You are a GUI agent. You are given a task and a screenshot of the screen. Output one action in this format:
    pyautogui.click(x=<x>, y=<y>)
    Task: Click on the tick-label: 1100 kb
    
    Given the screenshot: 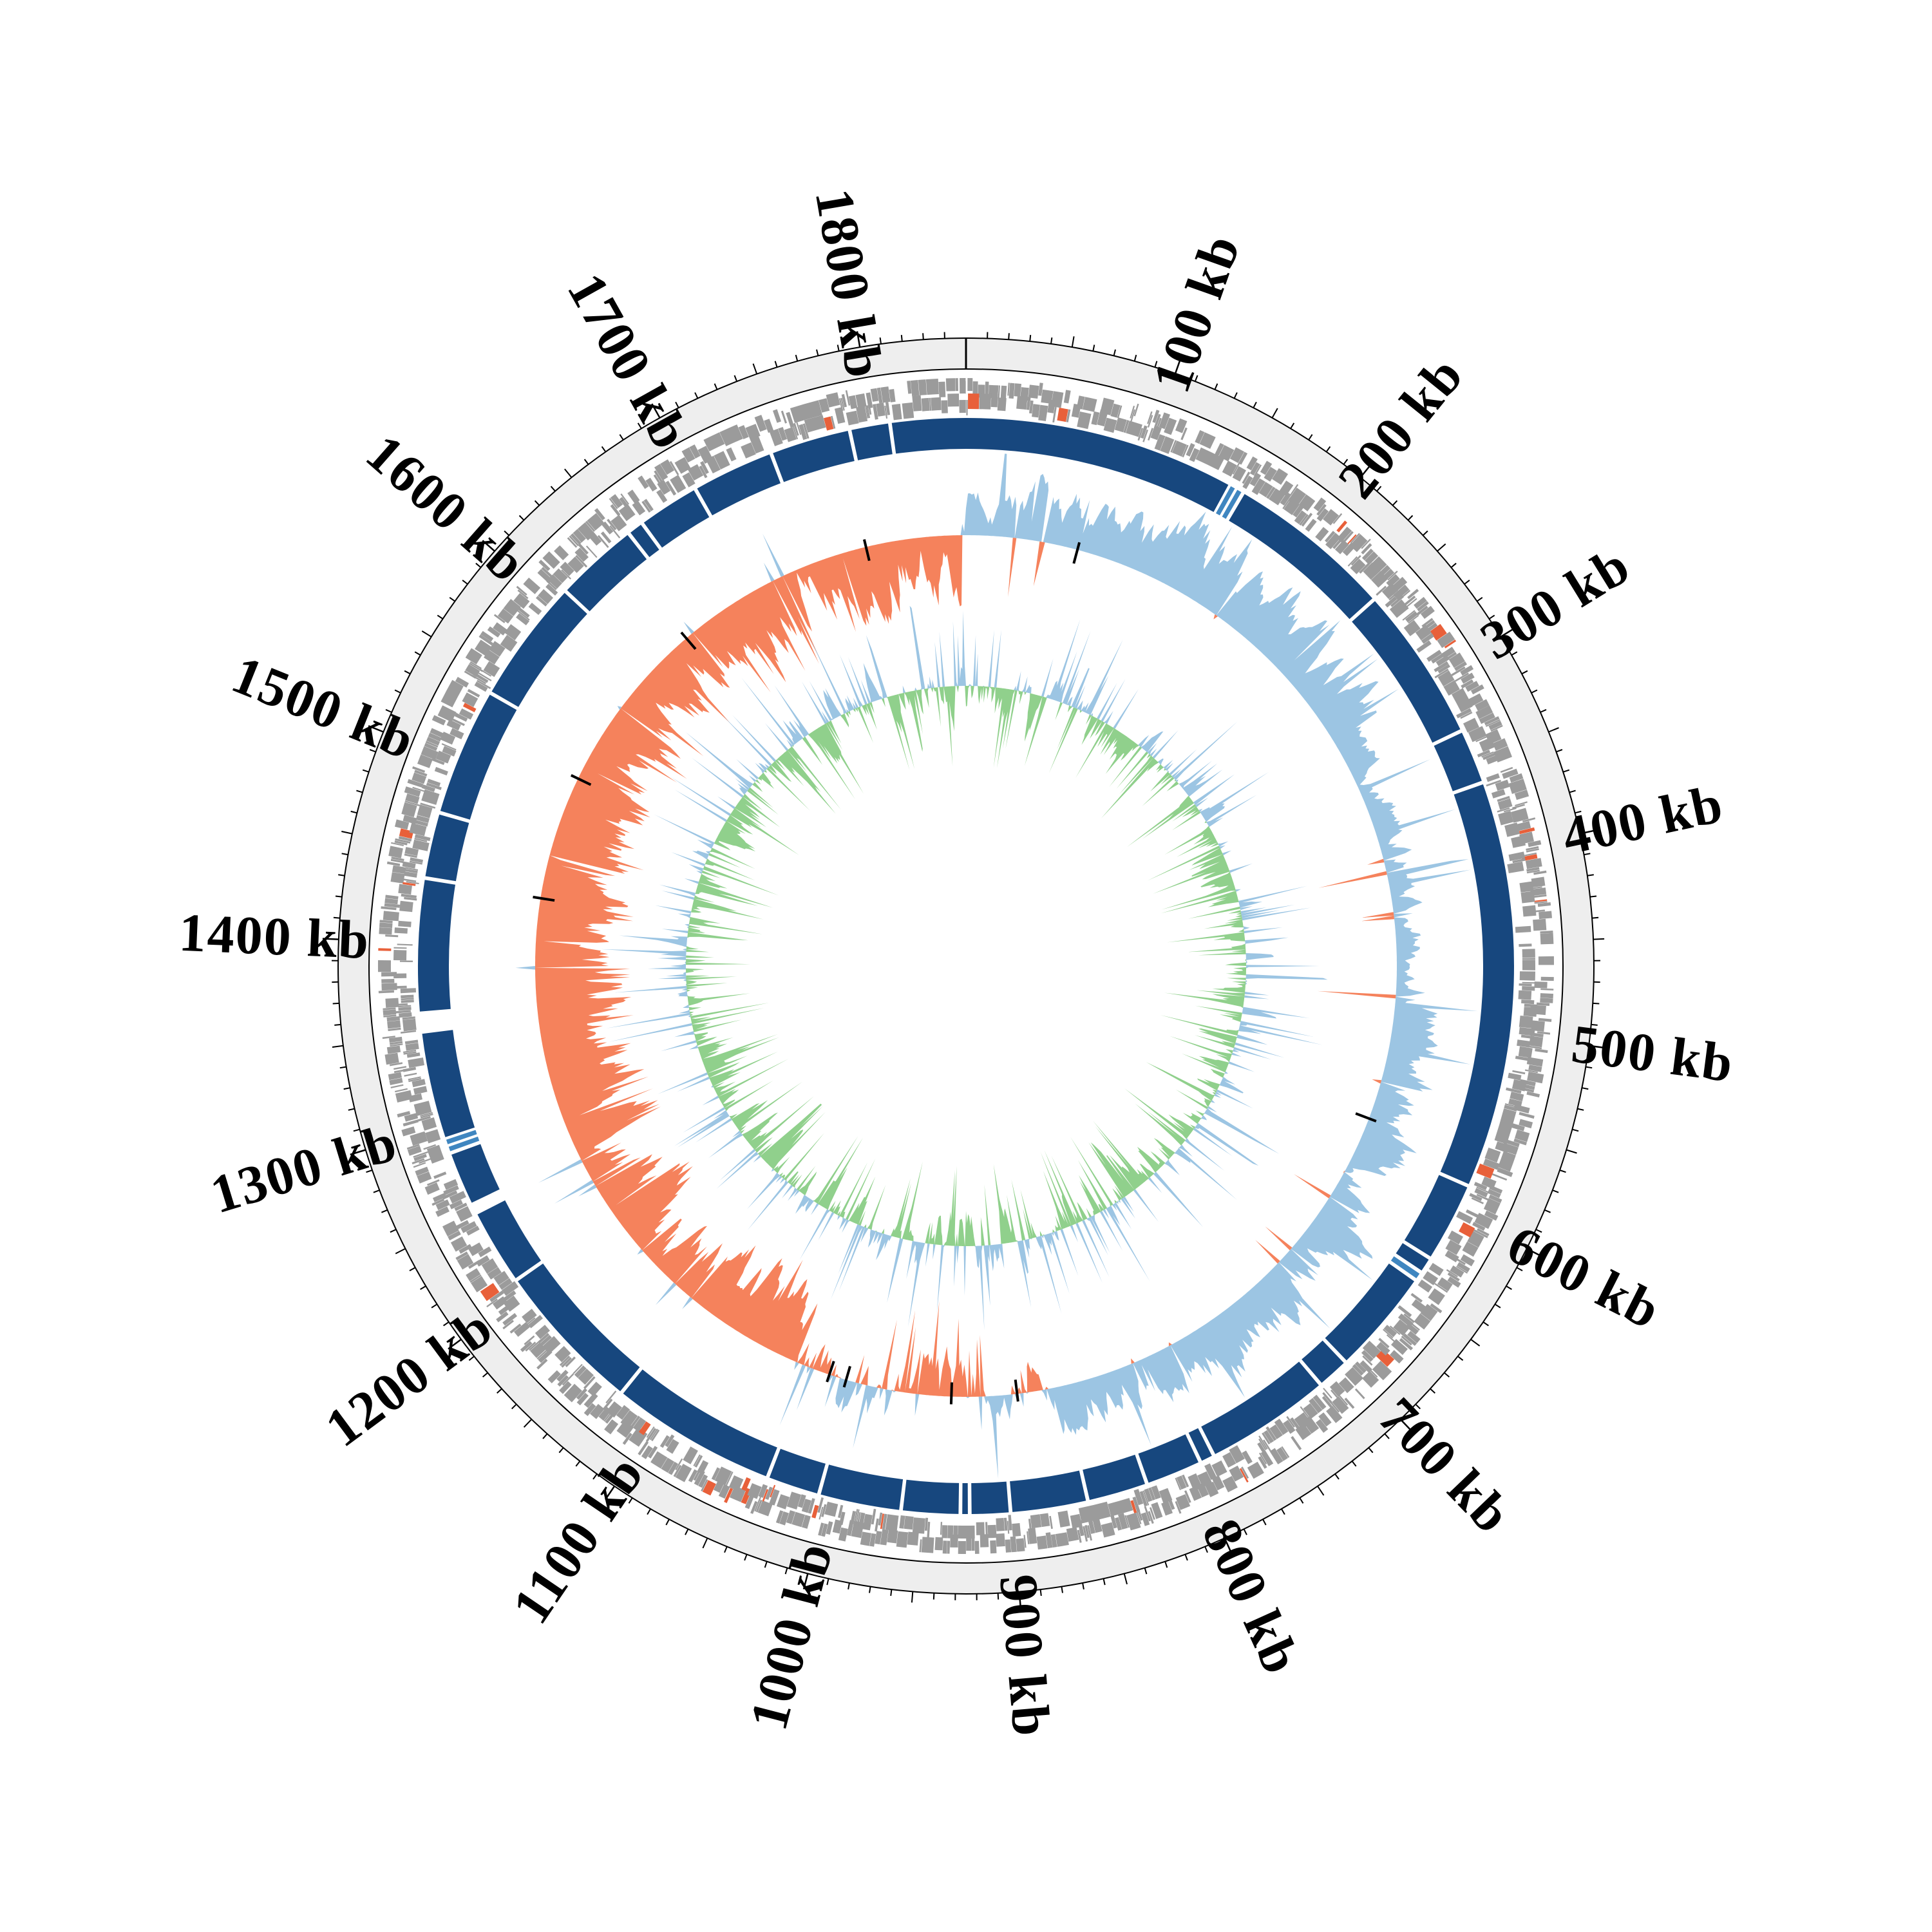 What is the action you would take?
    pyautogui.click(x=578, y=1539)
    